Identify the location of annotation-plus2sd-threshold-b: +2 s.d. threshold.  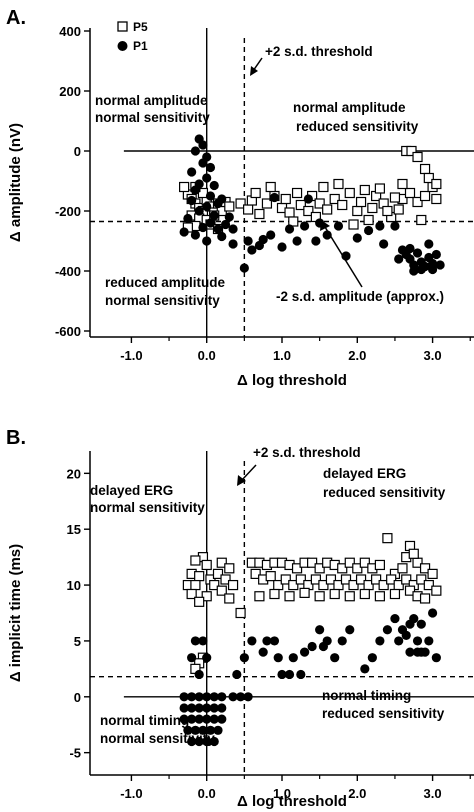
(307, 452).